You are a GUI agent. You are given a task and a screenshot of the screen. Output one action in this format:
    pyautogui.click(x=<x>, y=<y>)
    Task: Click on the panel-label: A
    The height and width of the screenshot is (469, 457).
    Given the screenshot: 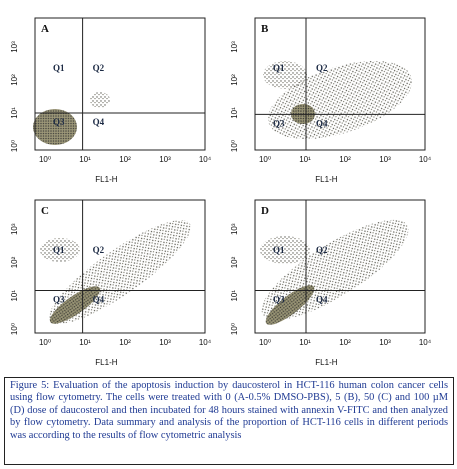 What is the action you would take?
    pyautogui.click(x=45, y=29)
    